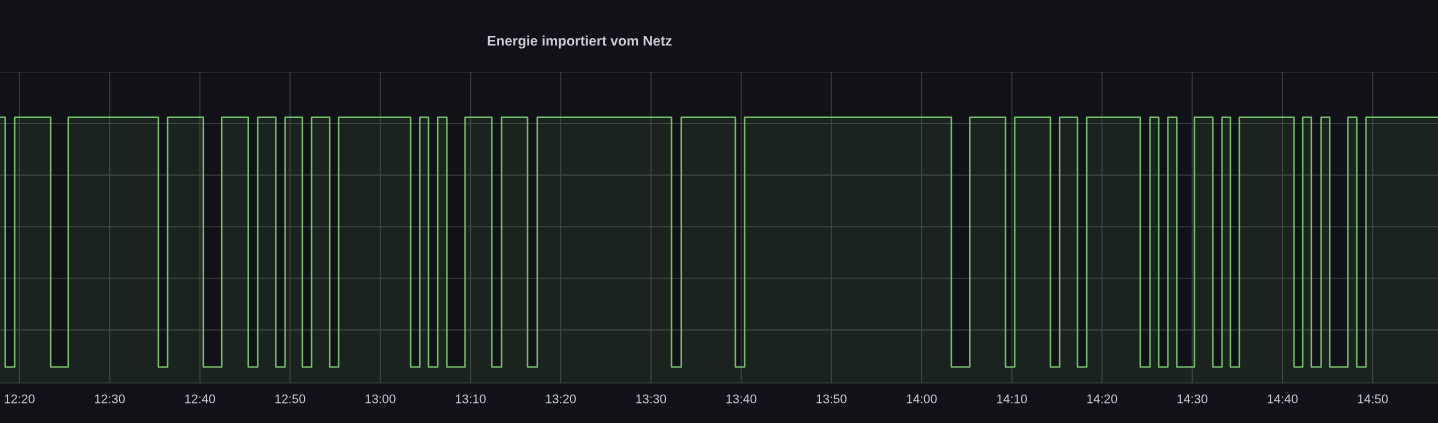  I want to click on x-tick-label: 12:40, so click(200, 399).